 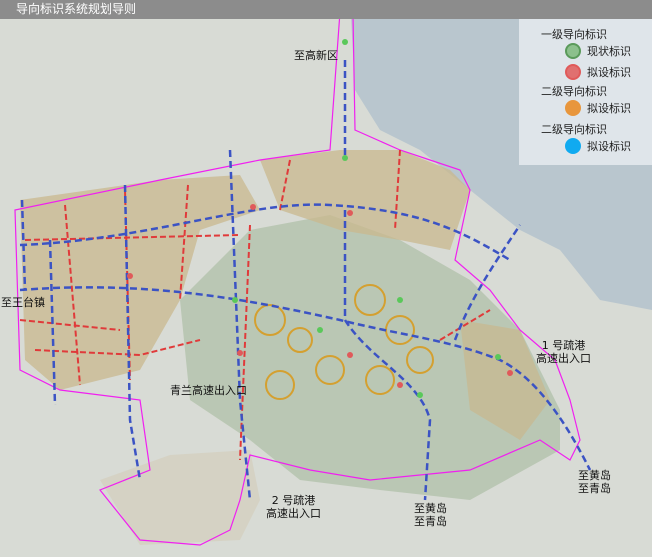 I want to click on legend-item-blue: 拟设标识, so click(x=598, y=146).